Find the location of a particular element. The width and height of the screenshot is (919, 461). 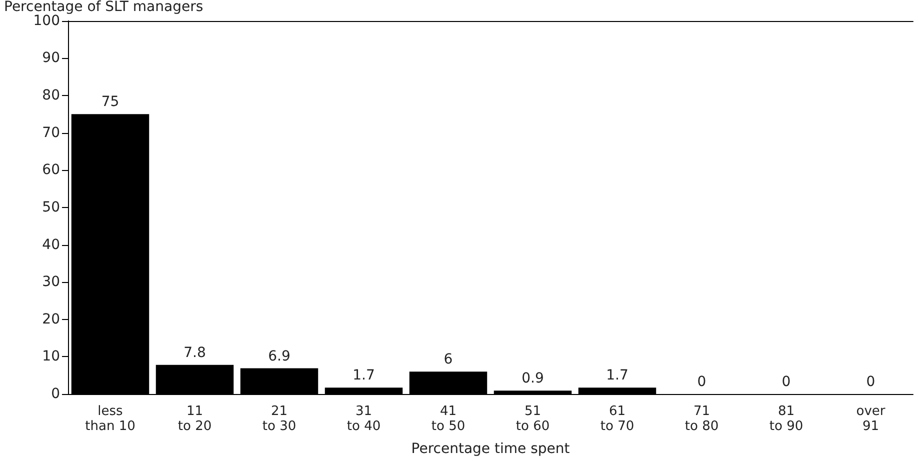

y-tick-label: 60 is located at coordinates (51, 170).